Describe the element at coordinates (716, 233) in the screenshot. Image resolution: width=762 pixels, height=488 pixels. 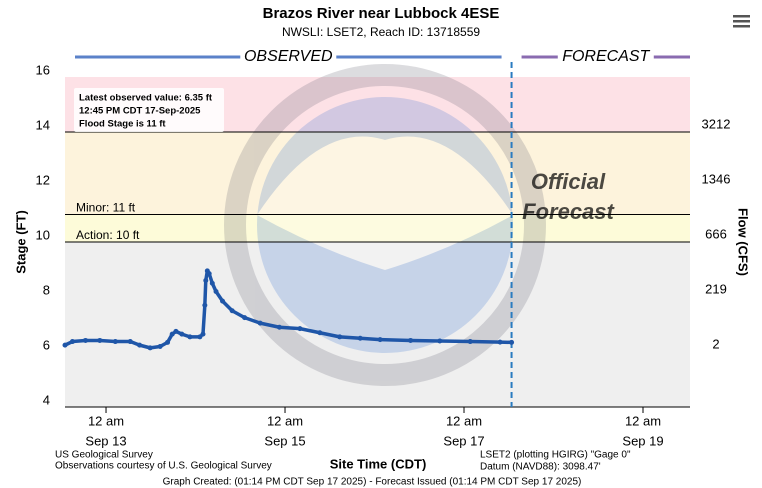
I see `y2-tick-label: 666` at that location.